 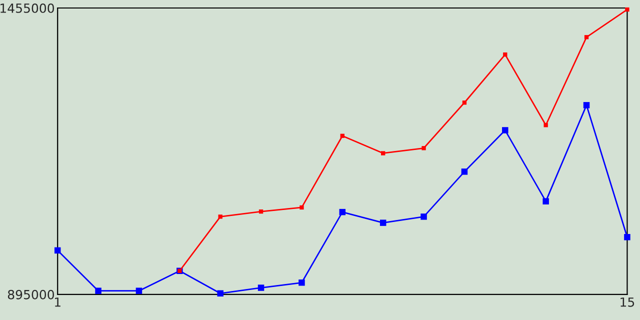 What do you see at coordinates (627, 302) in the screenshot?
I see `x-tick-label: 15` at bounding box center [627, 302].